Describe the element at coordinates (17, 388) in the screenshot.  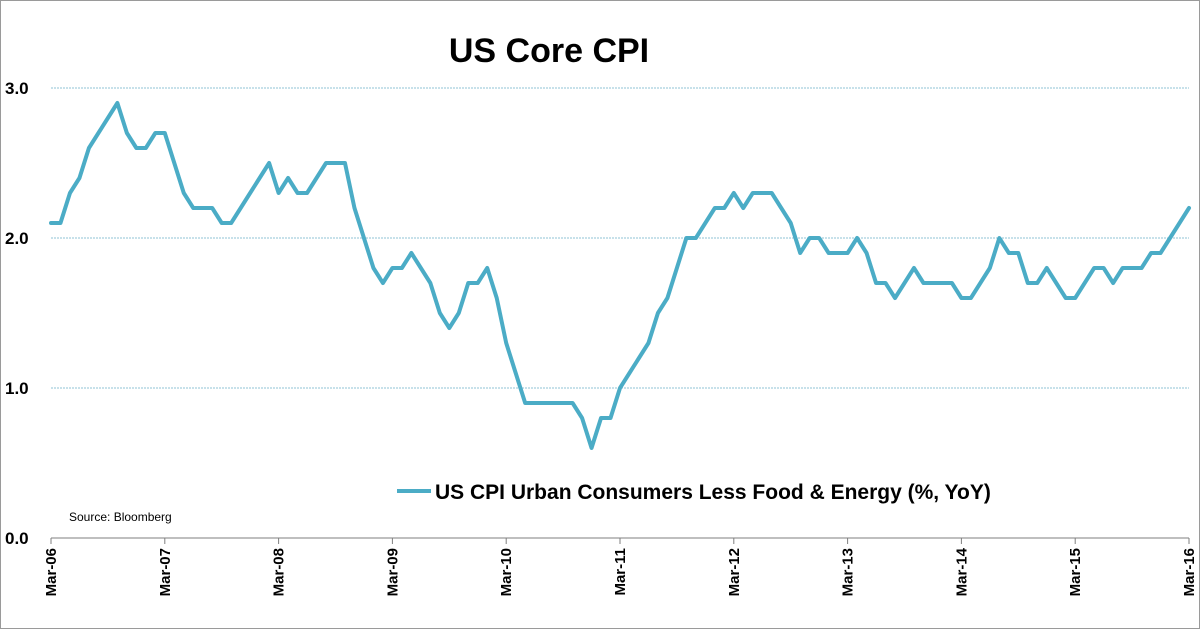
I see `y-tick-label: 1.0` at that location.